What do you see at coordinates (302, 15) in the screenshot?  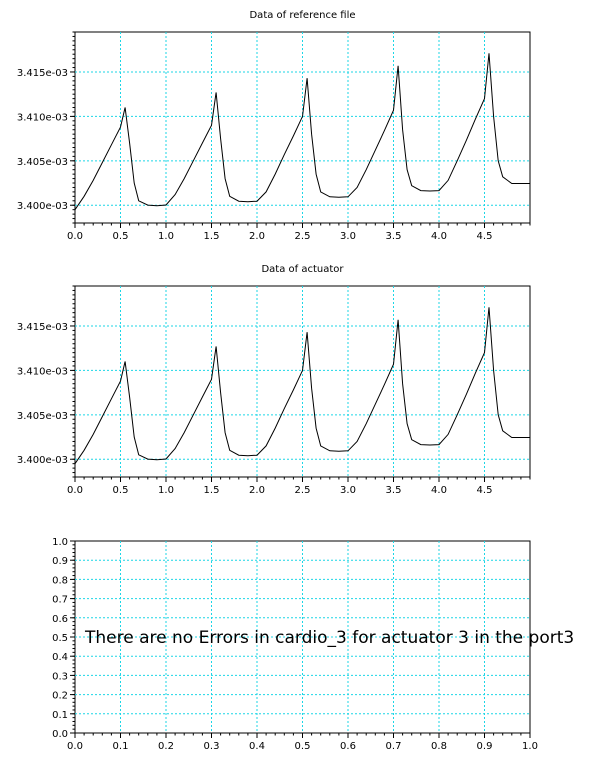 I see `chart-title: Data of reference file` at bounding box center [302, 15].